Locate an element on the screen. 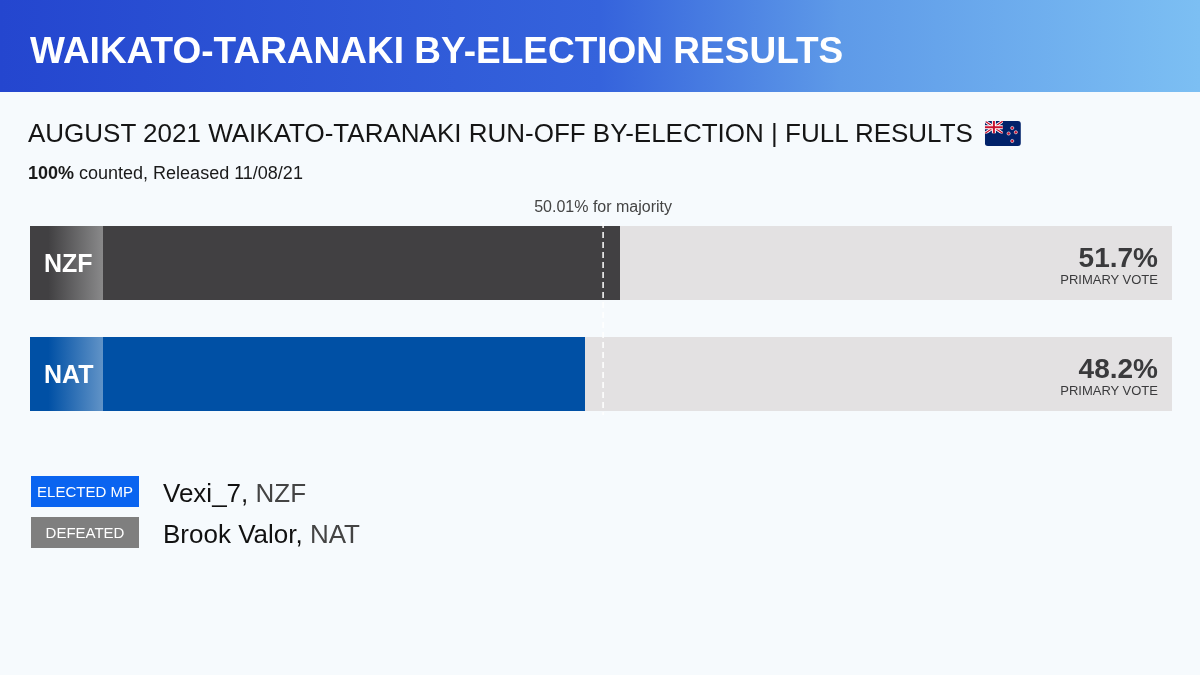 The width and height of the screenshot is (1200, 675). y-tick-label: NAT is located at coordinates (69, 374).